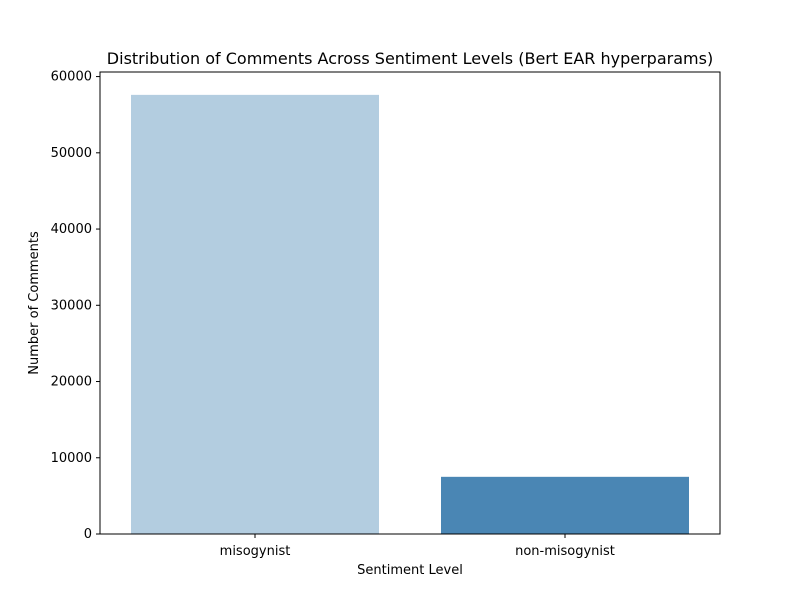 This screenshot has width=800, height=604. Describe the element at coordinates (255, 551) in the screenshot. I see `x-tick-label: misogynist` at that location.